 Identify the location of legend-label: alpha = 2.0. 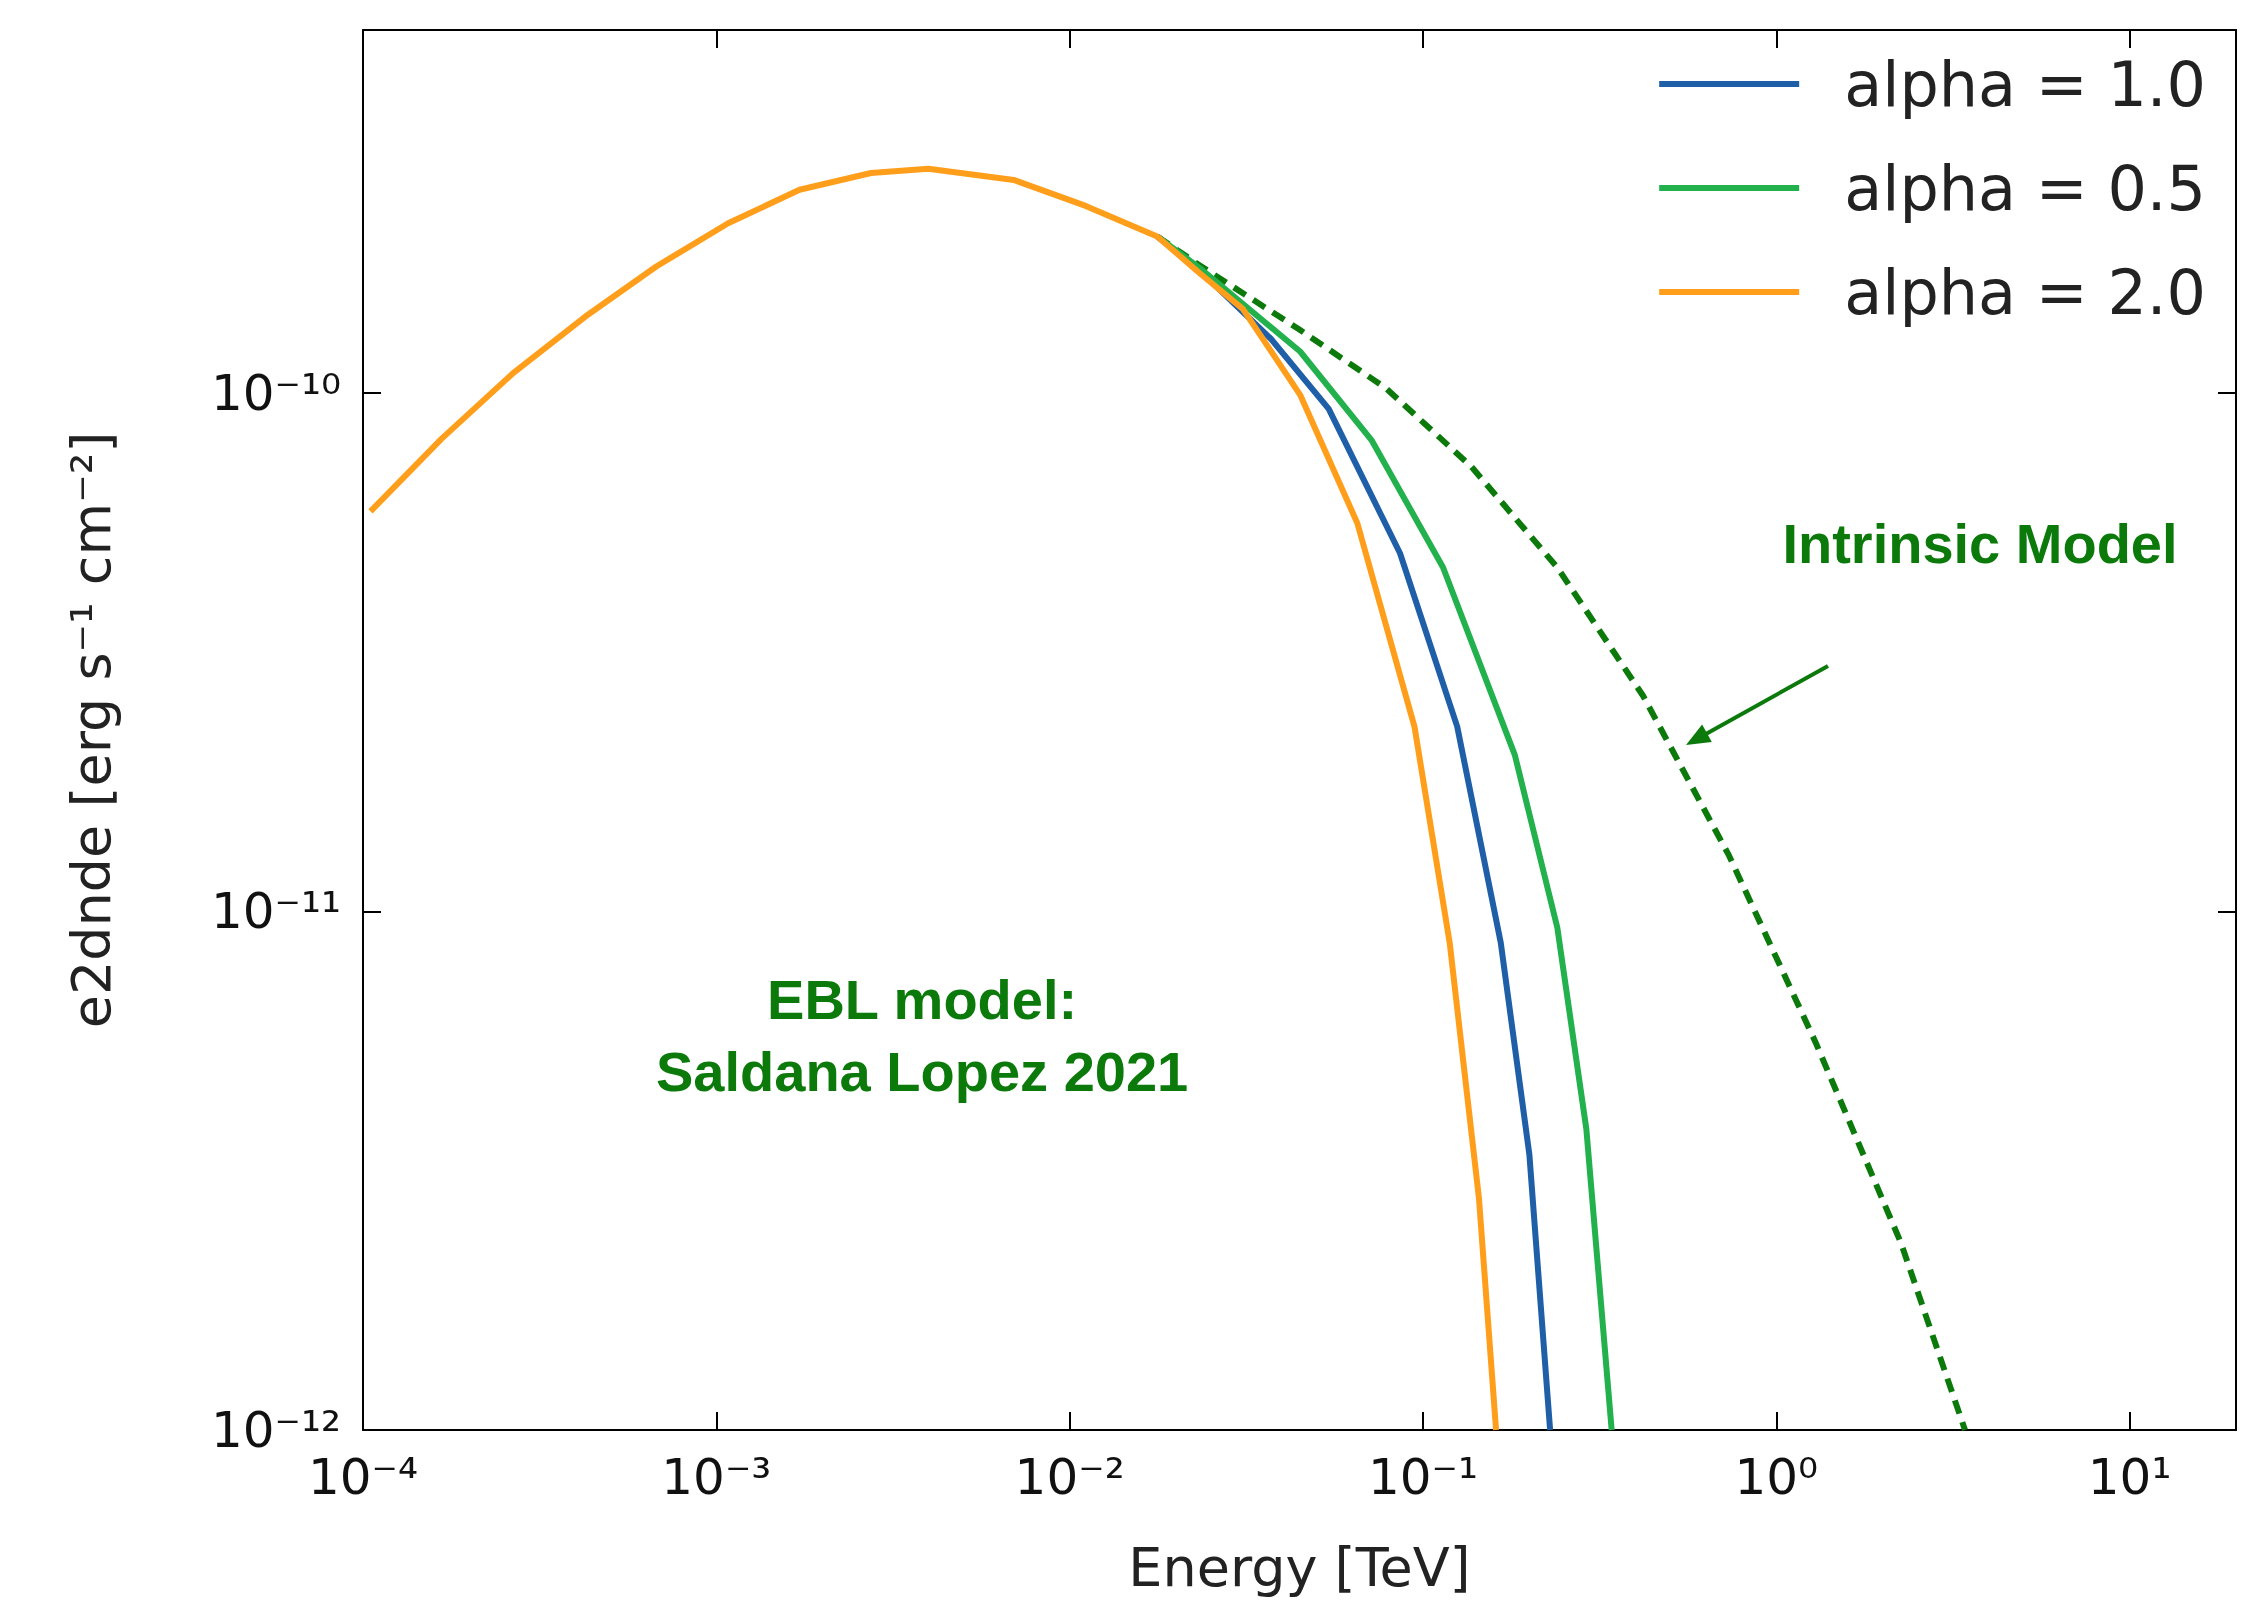
(2025, 292).